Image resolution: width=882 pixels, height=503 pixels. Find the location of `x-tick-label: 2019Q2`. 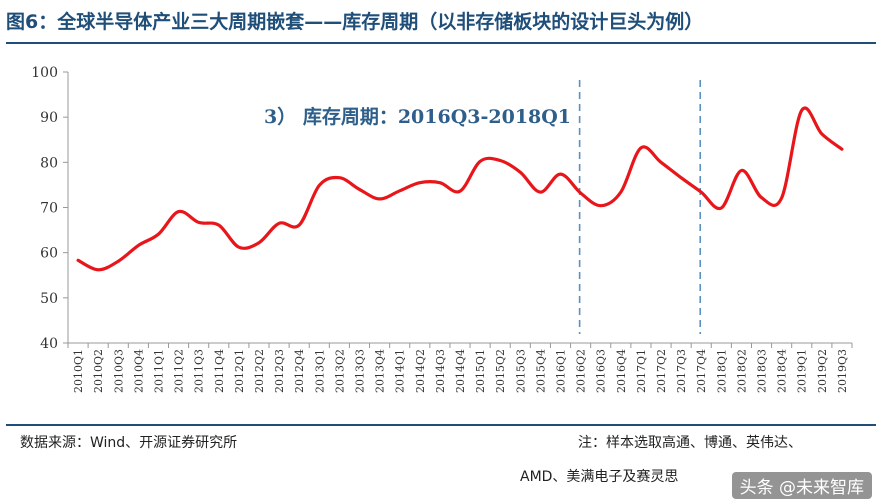

x-tick-label: 2019Q2 is located at coordinates (822, 371).